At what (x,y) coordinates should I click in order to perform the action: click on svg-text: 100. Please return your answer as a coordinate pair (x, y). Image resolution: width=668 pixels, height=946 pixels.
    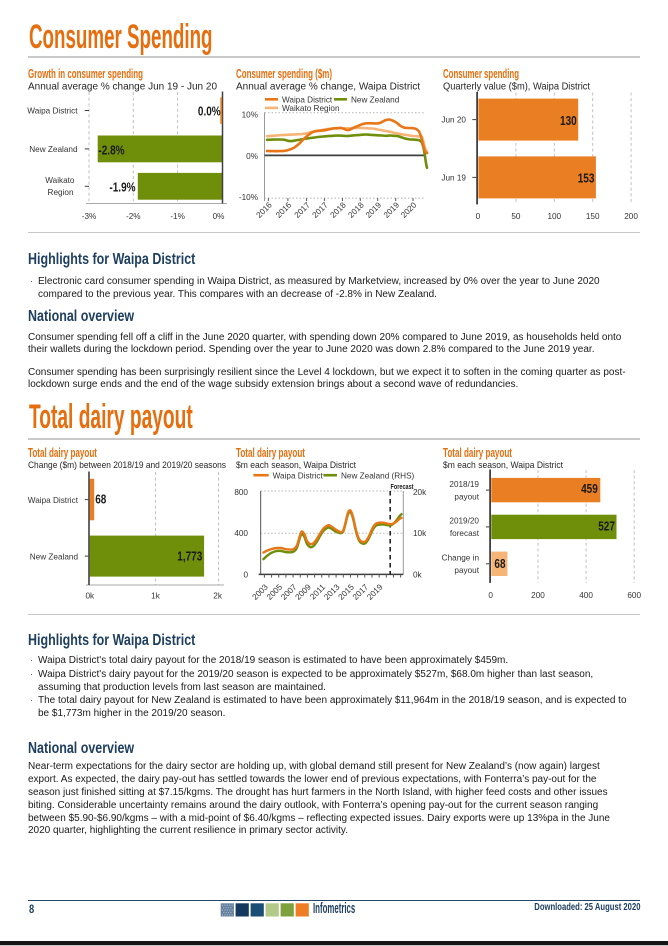
    Looking at the image, I should click on (554, 216).